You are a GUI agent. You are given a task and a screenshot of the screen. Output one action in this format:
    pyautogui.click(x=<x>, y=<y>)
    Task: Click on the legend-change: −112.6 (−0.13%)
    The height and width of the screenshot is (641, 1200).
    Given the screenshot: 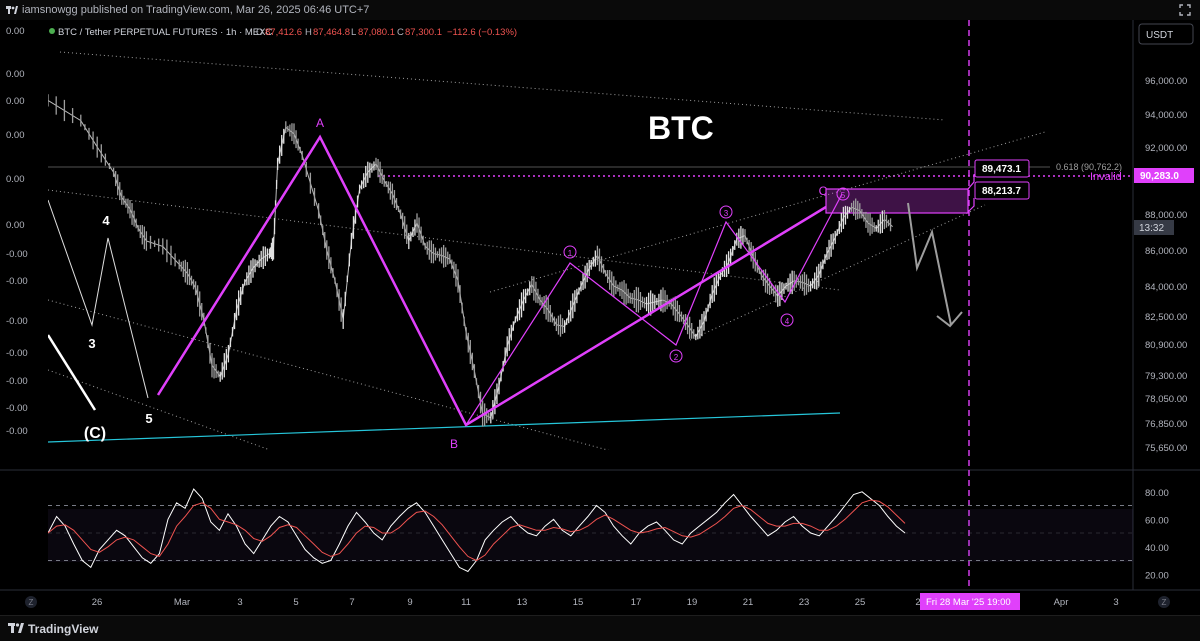 What is the action you would take?
    pyautogui.click(x=482, y=32)
    